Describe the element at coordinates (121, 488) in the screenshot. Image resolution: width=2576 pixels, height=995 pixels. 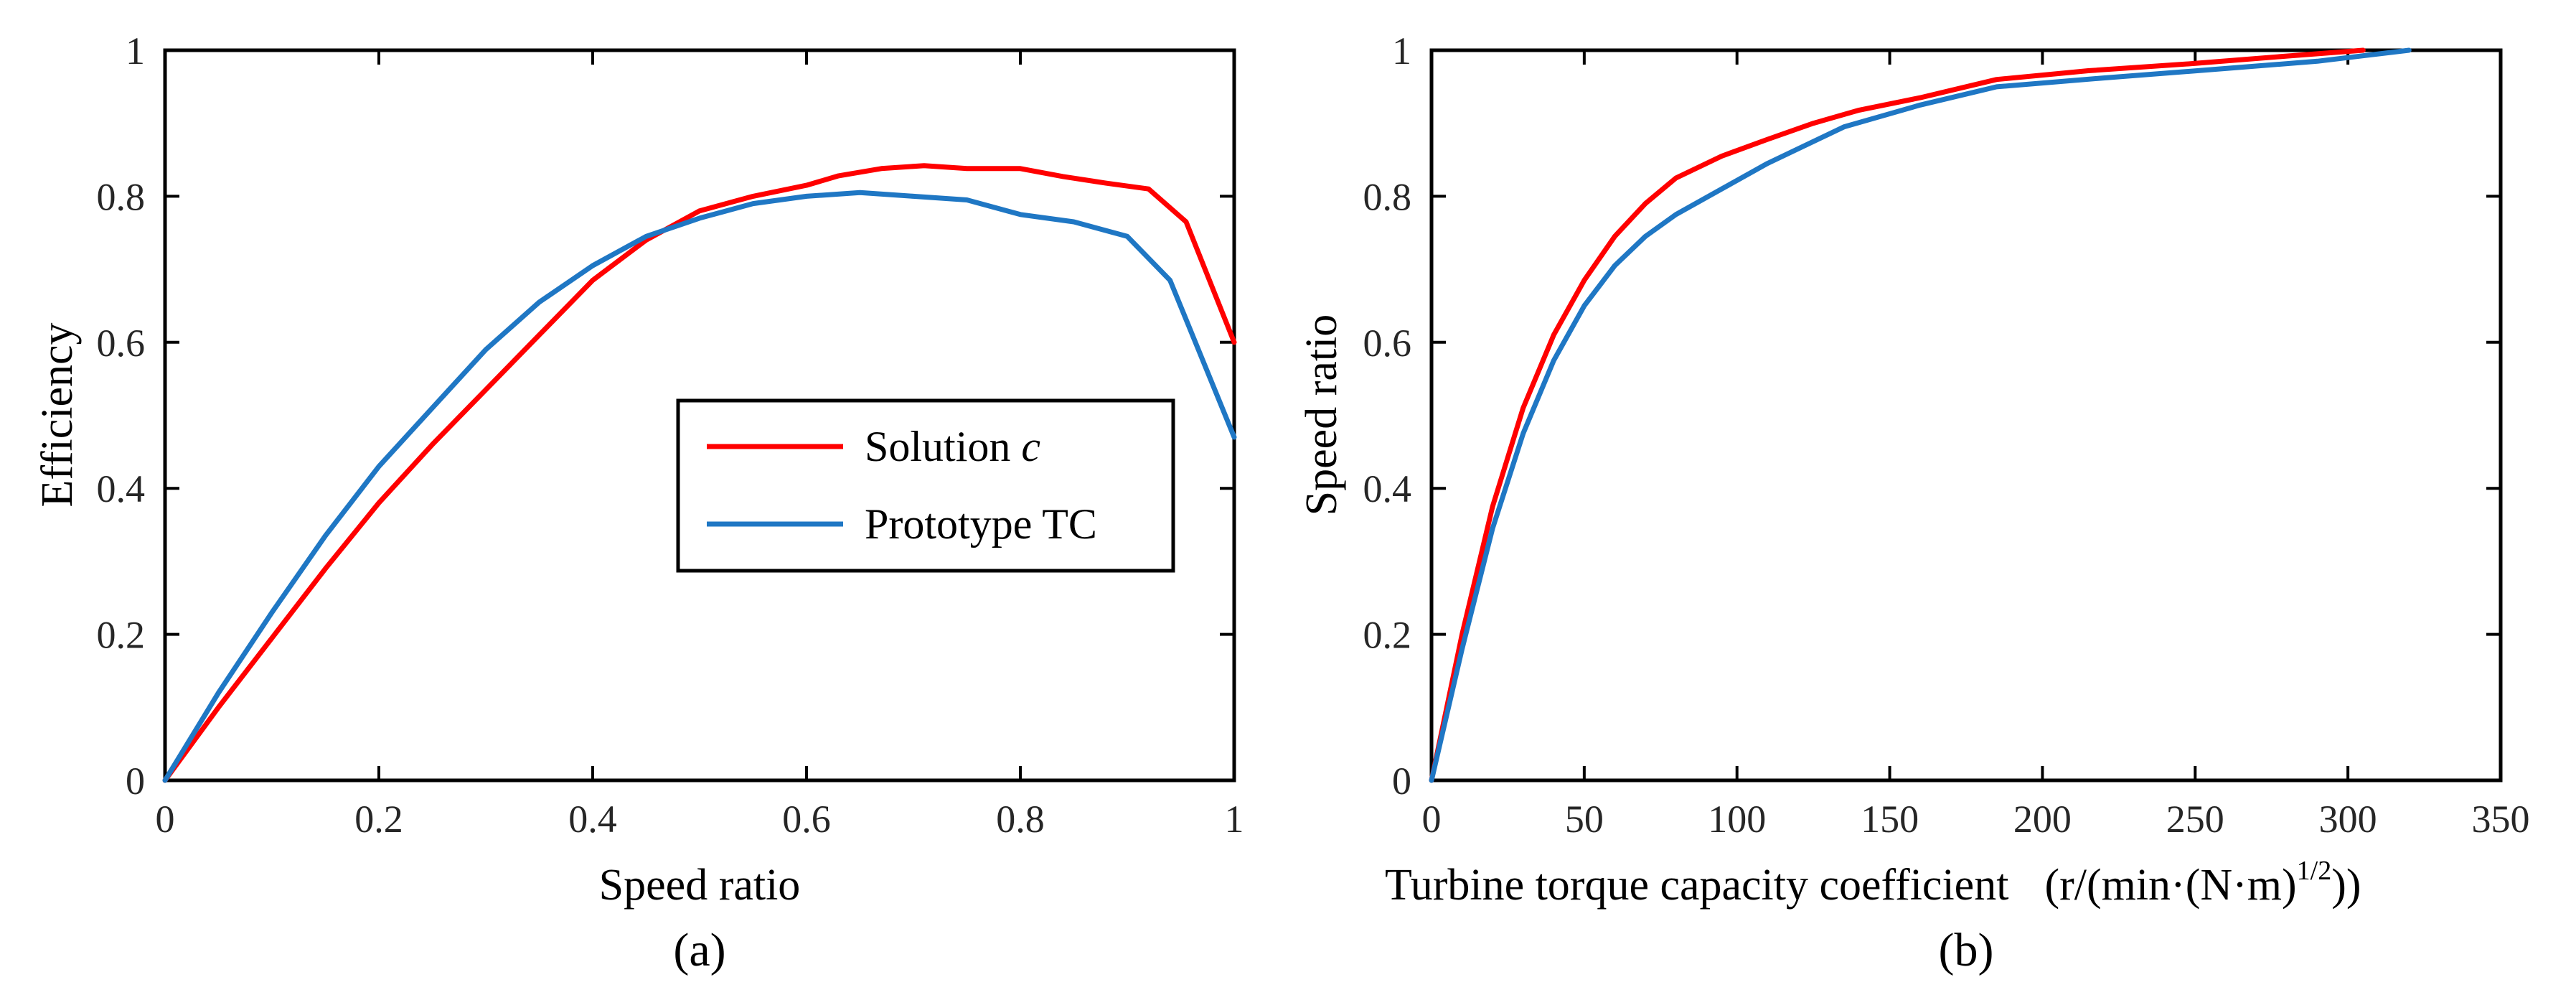
I see `panel-a-y-tick-label: 0.4` at that location.